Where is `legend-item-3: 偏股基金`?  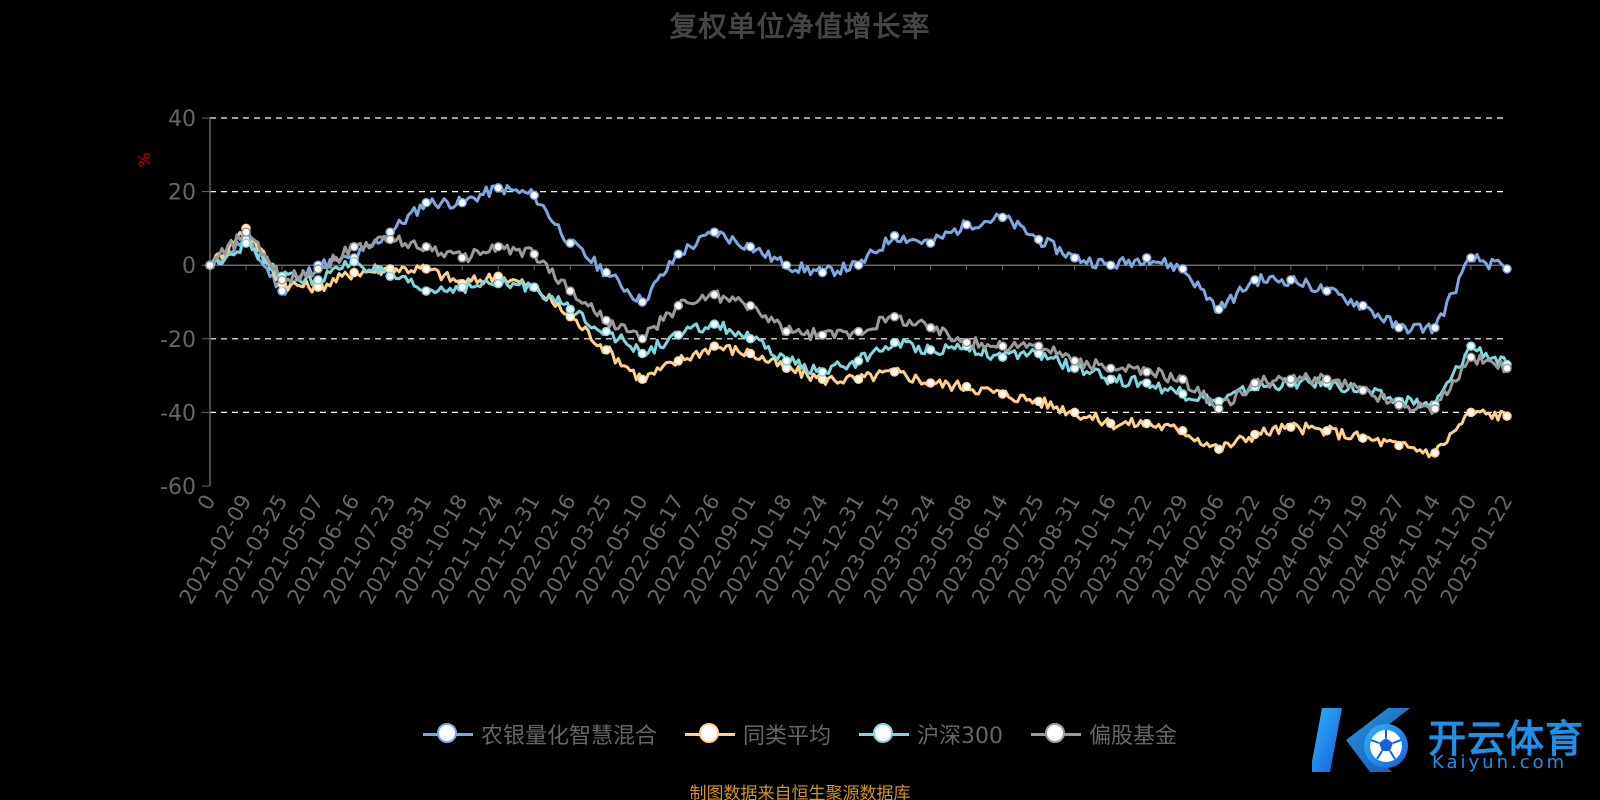 legend-item-3: 偏股基金 is located at coordinates (1104, 734).